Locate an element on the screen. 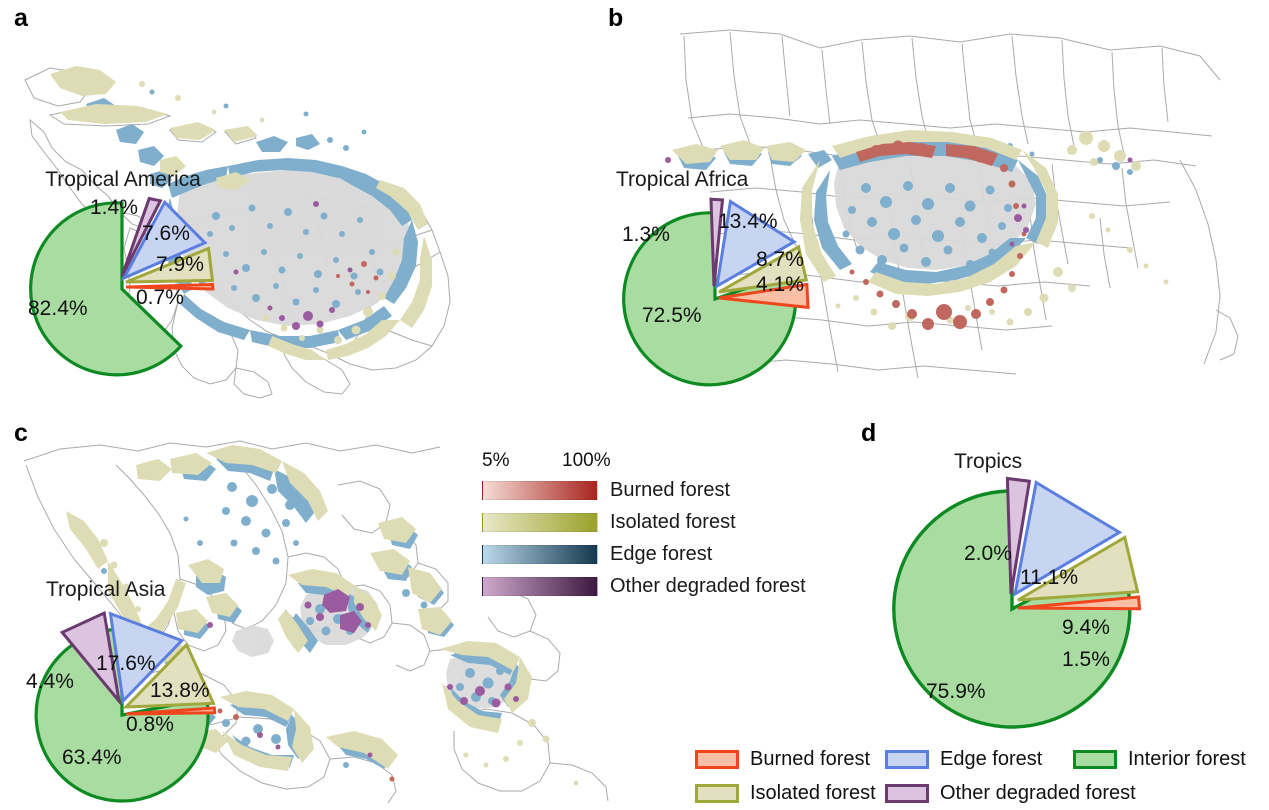 Image resolution: width=1269 pixels, height=810 pixels. gradient-bar-isolated-forest is located at coordinates (540, 522).